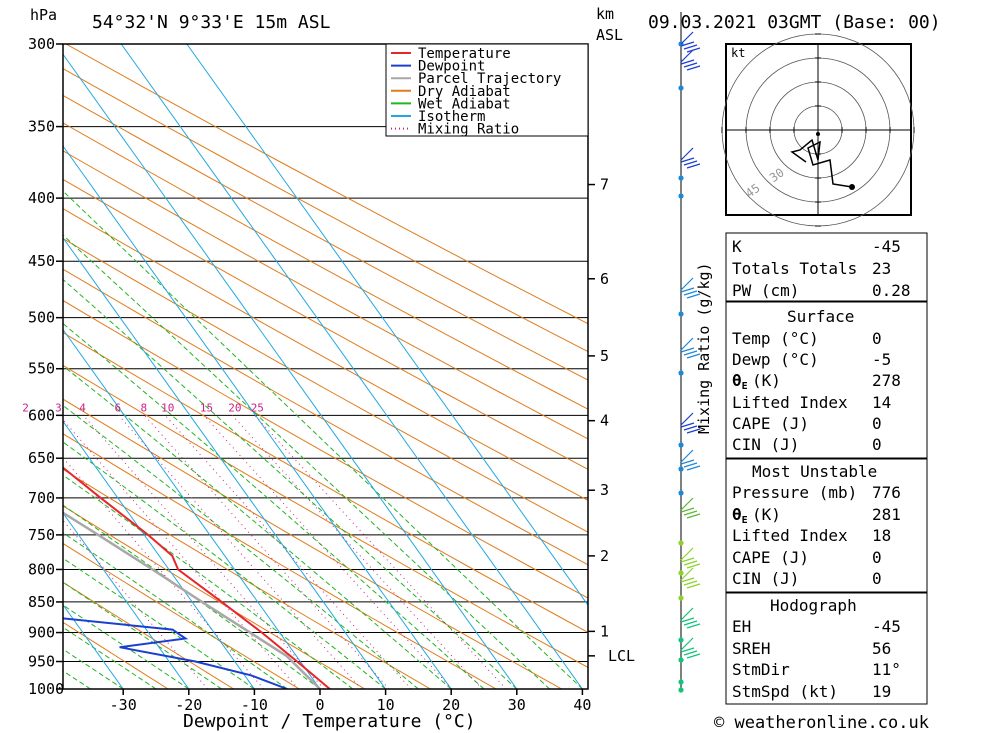  I want to click on mu-li-value: 18, so click(881, 535).